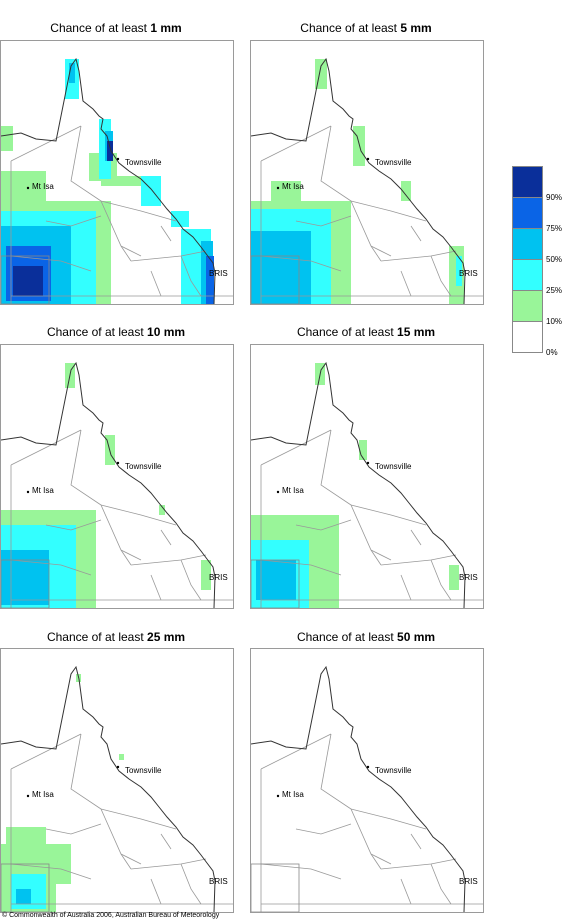 This screenshot has width=570, height=923. Describe the element at coordinates (116, 637) in the screenshot. I see `panel-title-25mm: Chance of at least 25 mm` at that location.